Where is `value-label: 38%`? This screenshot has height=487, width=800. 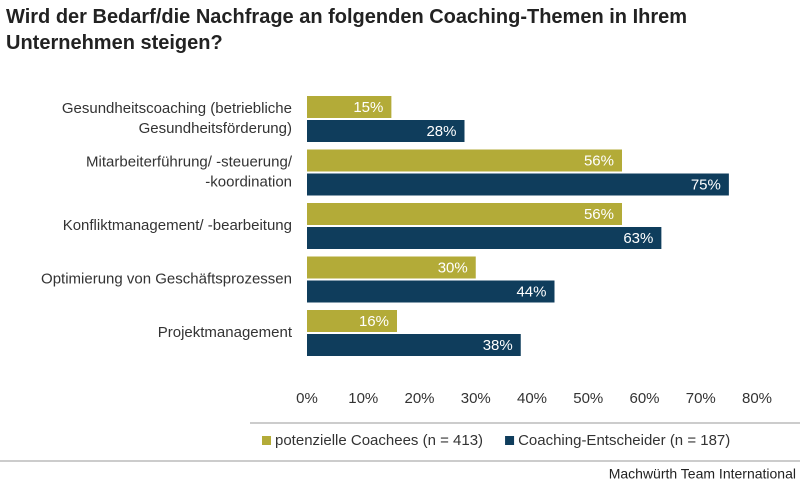 value-label: 38% is located at coordinates (498, 345).